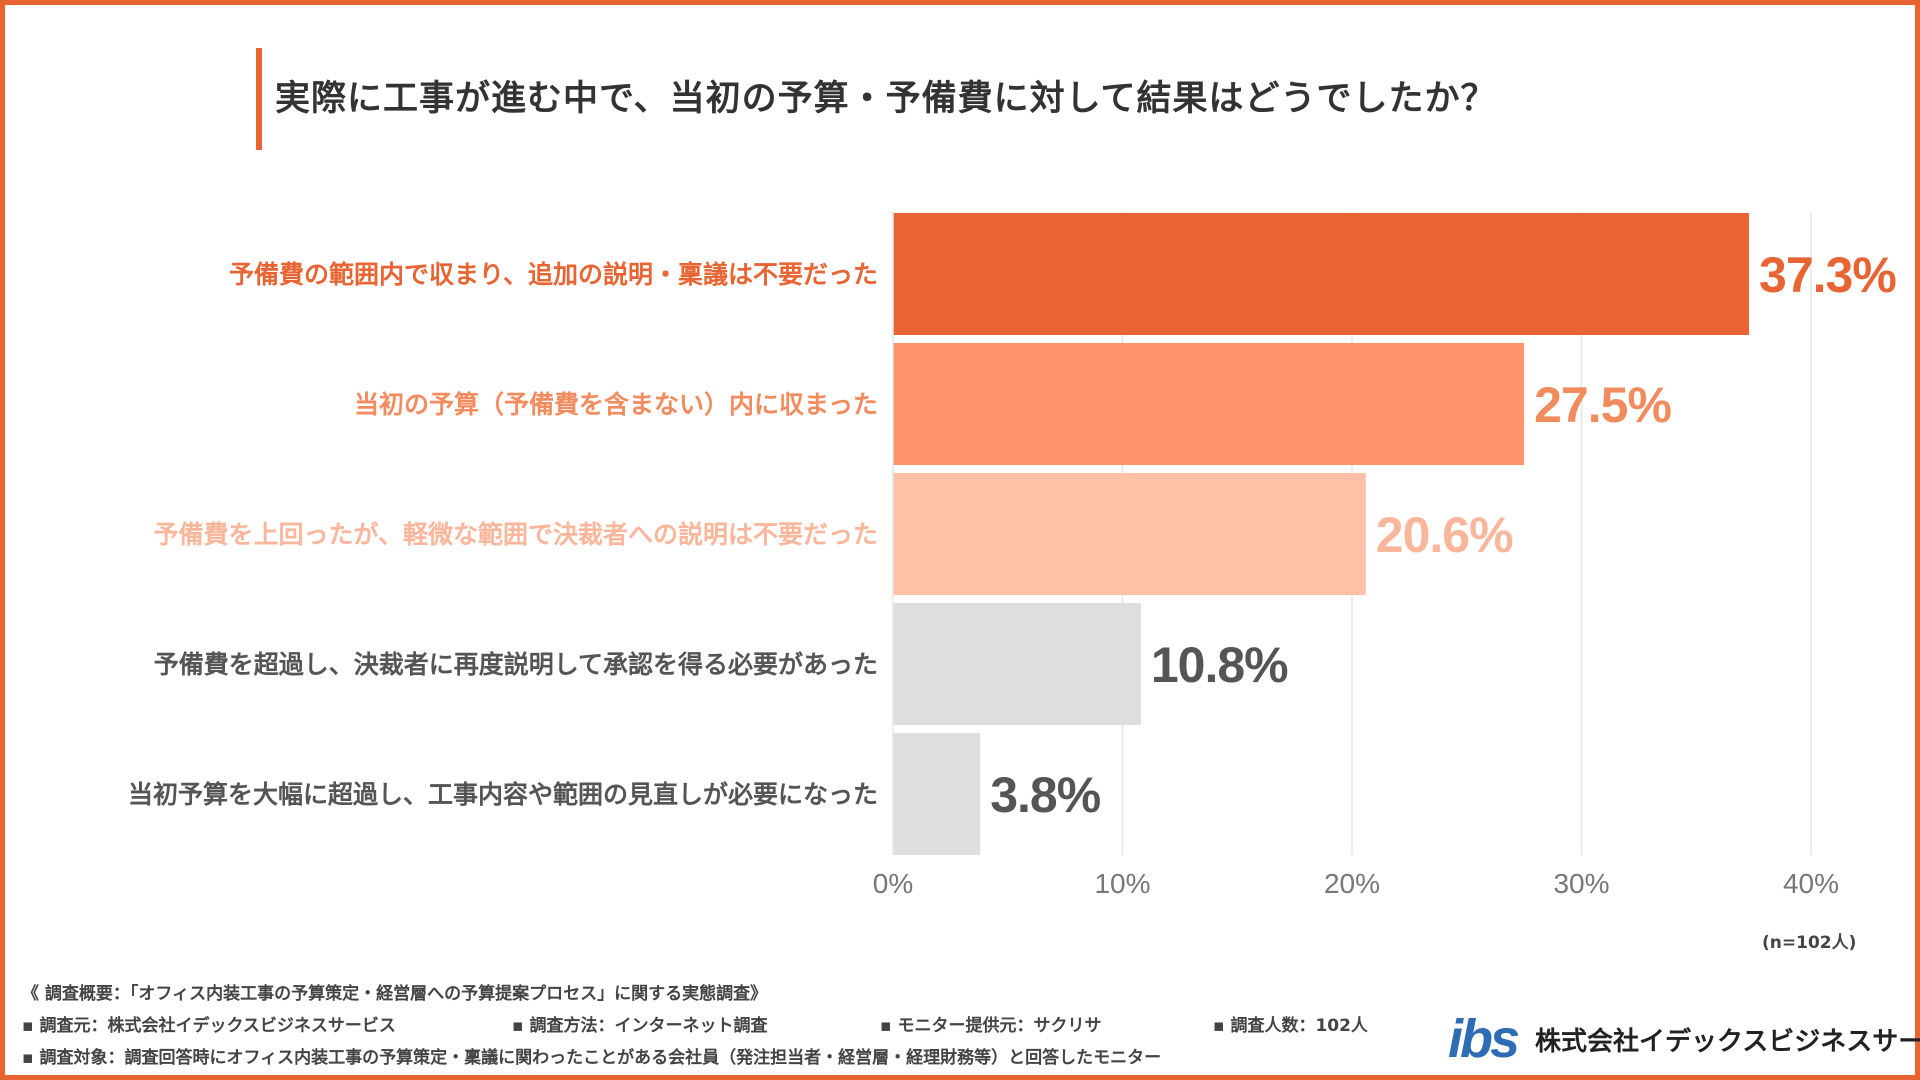  What do you see at coordinates (515, 534) in the screenshot?
I see `category-label: 予備費を上回ったが、軽微な範囲で決裁者への説明は不要だった` at bounding box center [515, 534].